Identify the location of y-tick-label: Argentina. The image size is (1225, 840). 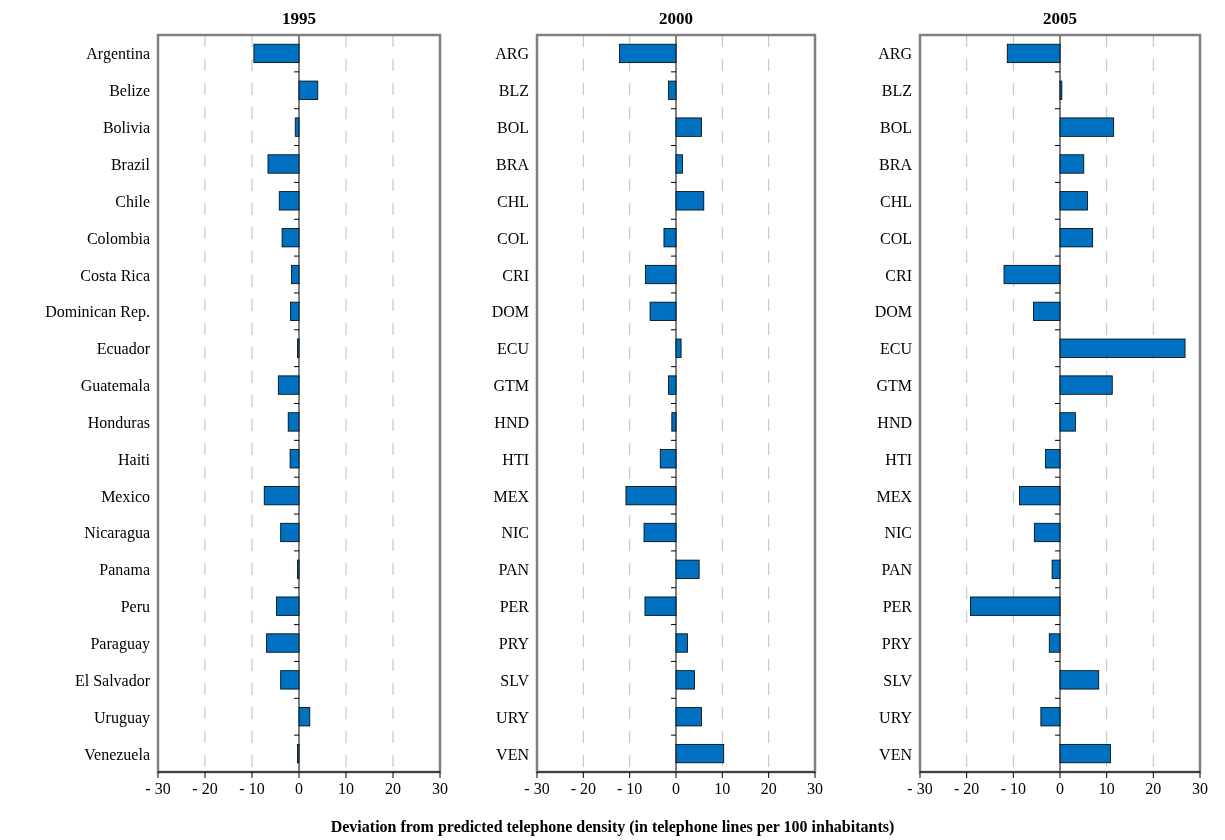
(118, 54).